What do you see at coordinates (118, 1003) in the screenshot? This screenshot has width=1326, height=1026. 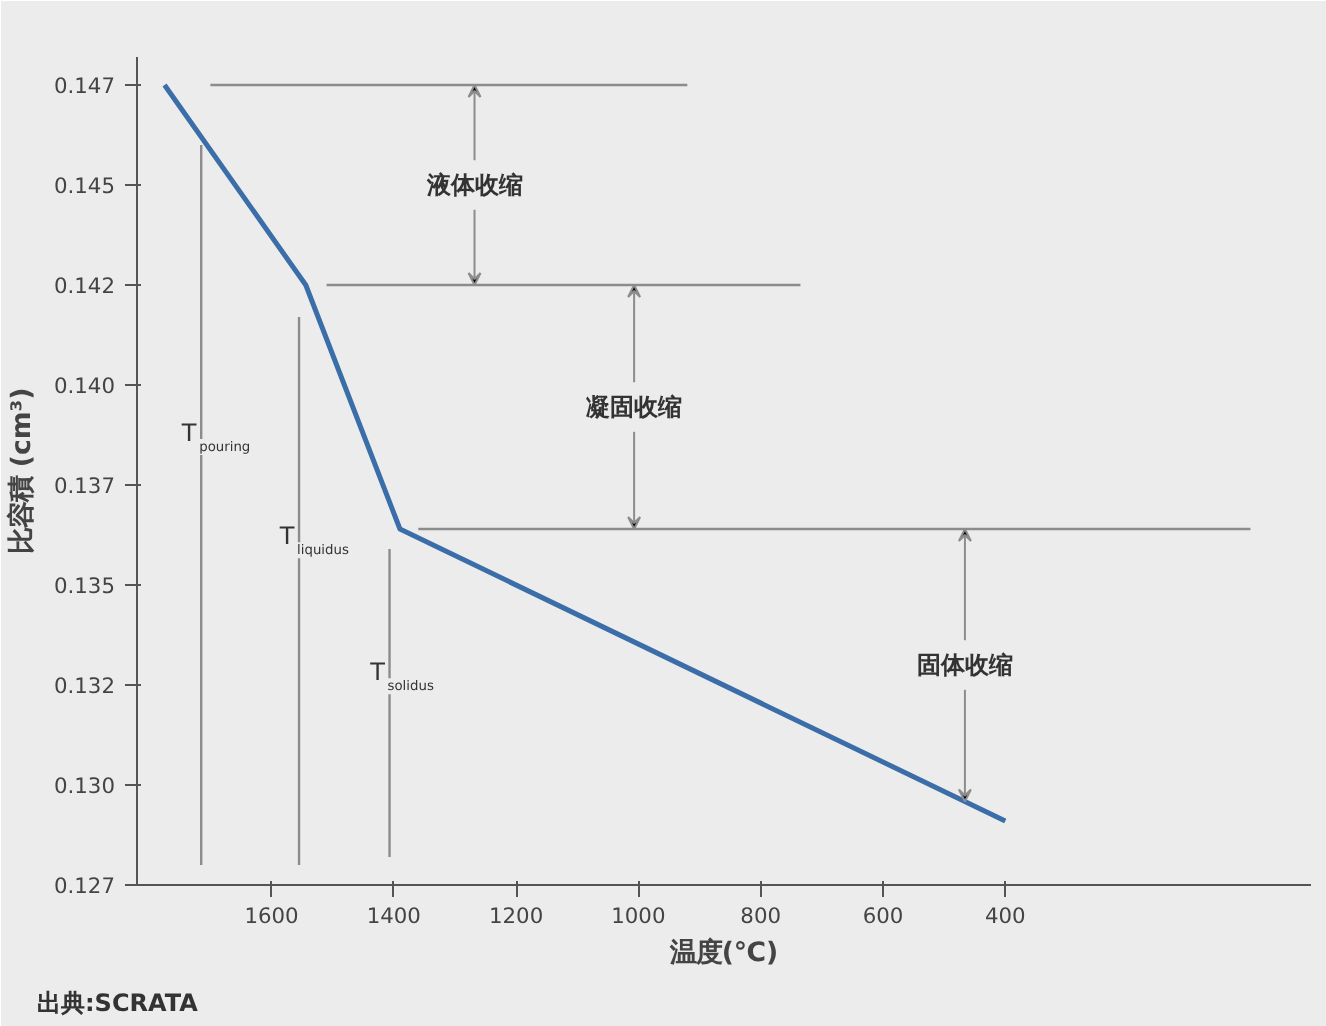 I see `source-note: 出典:SCRATA` at bounding box center [118, 1003].